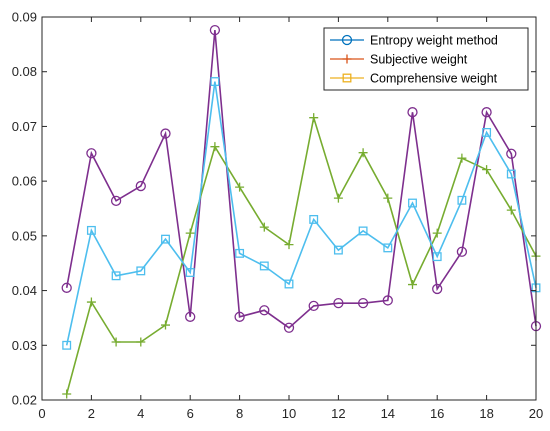 Image resolution: width=550 pixels, height=431 pixels. I want to click on legend-entry-0: Entropy weight method, so click(414, 41).